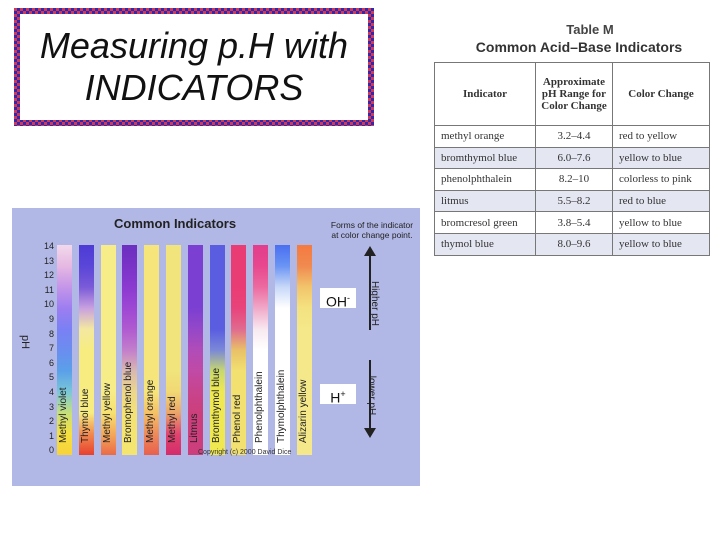  Describe the element at coordinates (63, 415) in the screenshot. I see `indicator-bar-label: Methyl violet` at that location.